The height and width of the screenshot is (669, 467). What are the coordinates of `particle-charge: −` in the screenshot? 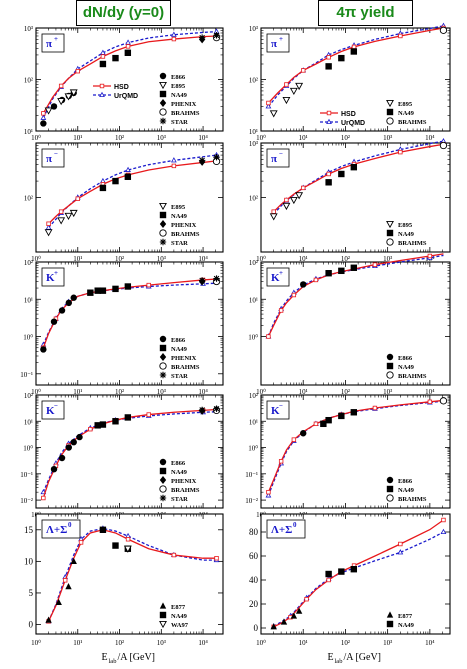 It's located at (56, 406).